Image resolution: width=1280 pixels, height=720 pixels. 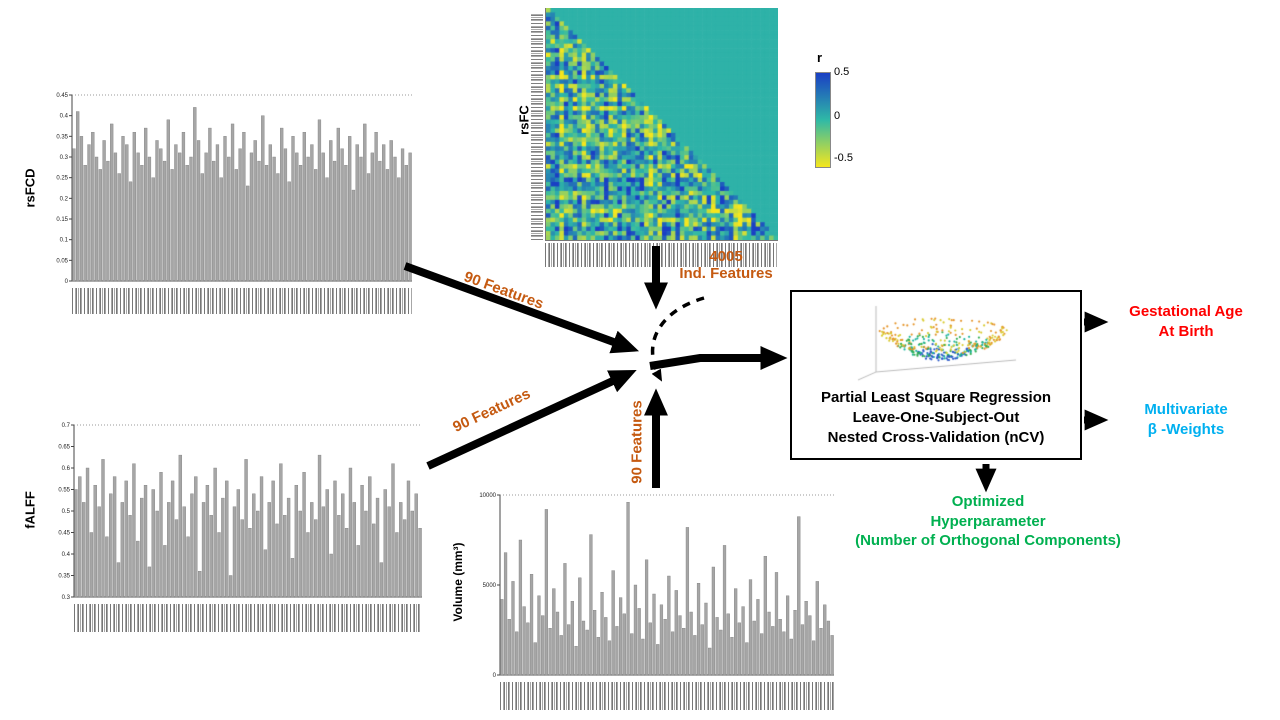 What do you see at coordinates (656, 586) in the screenshot?
I see `volume-bar-chart: 0 5000 10000` at bounding box center [656, 586].